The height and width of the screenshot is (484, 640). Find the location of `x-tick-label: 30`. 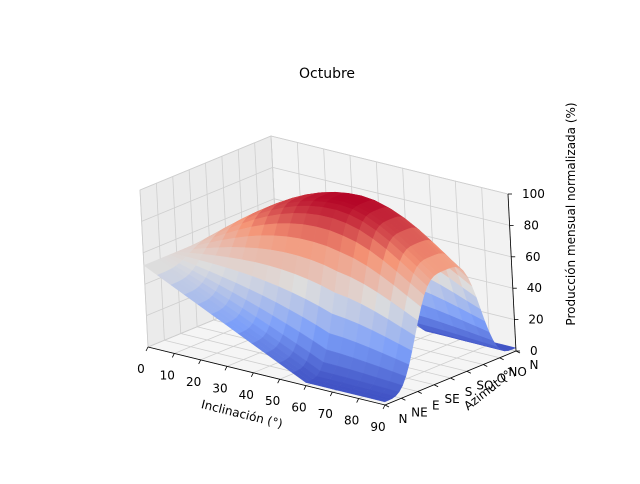

x-tick-label: 30 is located at coordinates (219, 388).